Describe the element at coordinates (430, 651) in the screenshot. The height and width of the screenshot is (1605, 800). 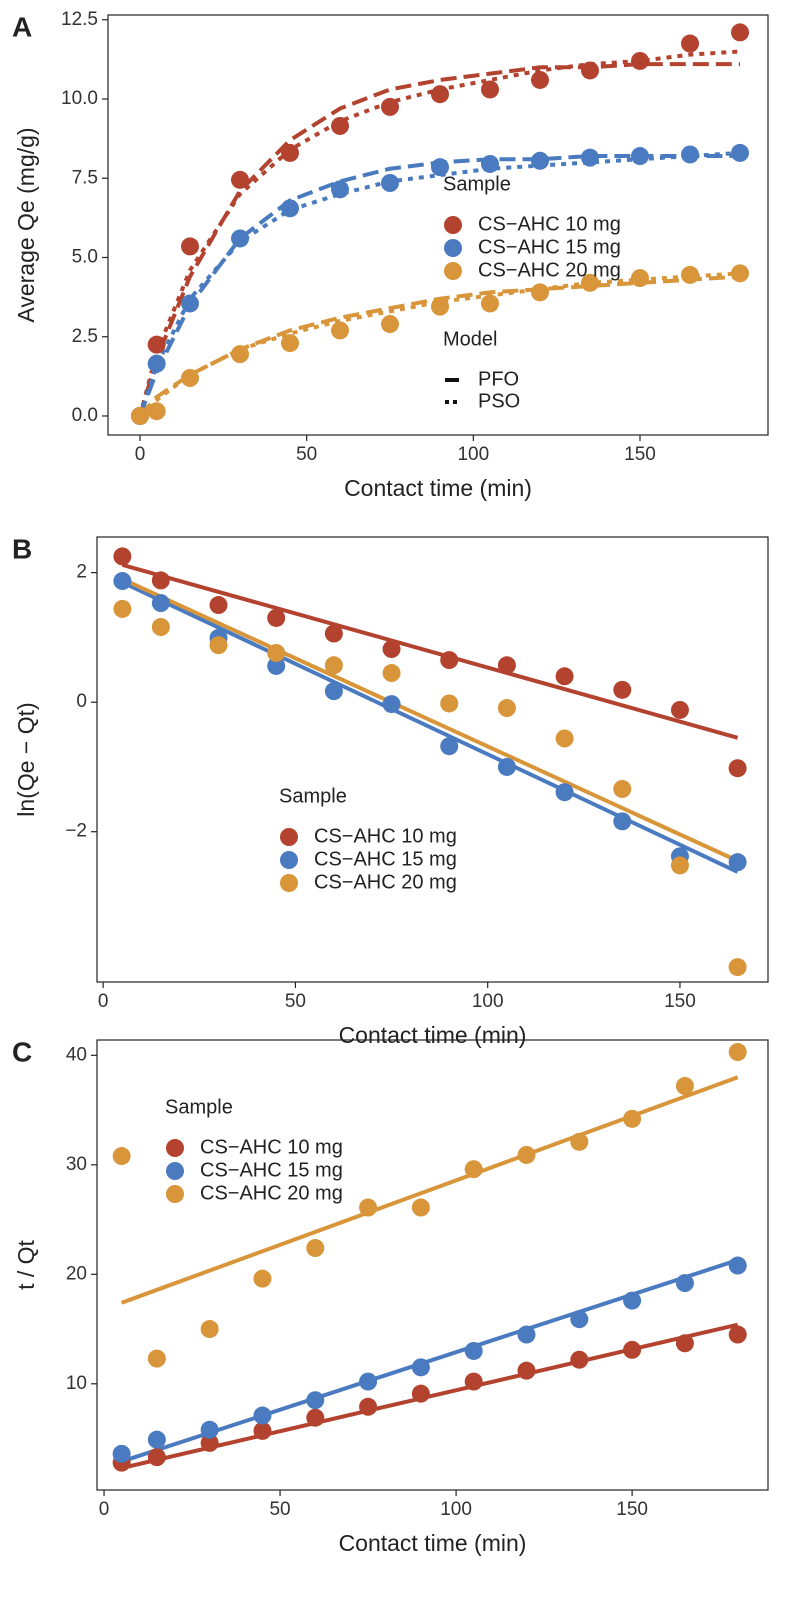
I see `fit-line` at that location.